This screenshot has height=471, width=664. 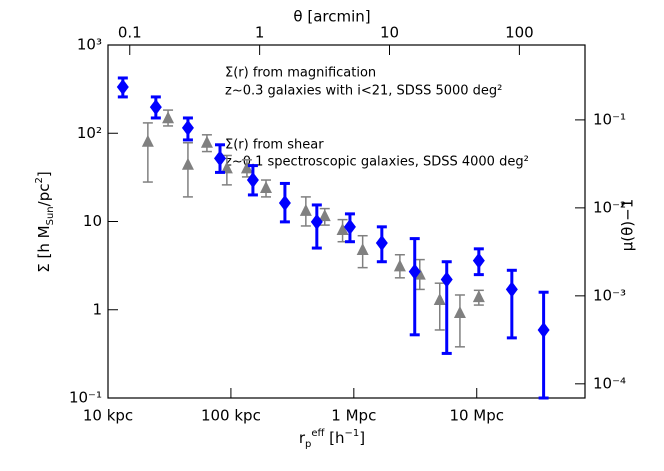 I want to click on x-tick-label: 100 kpc, so click(x=231, y=416).